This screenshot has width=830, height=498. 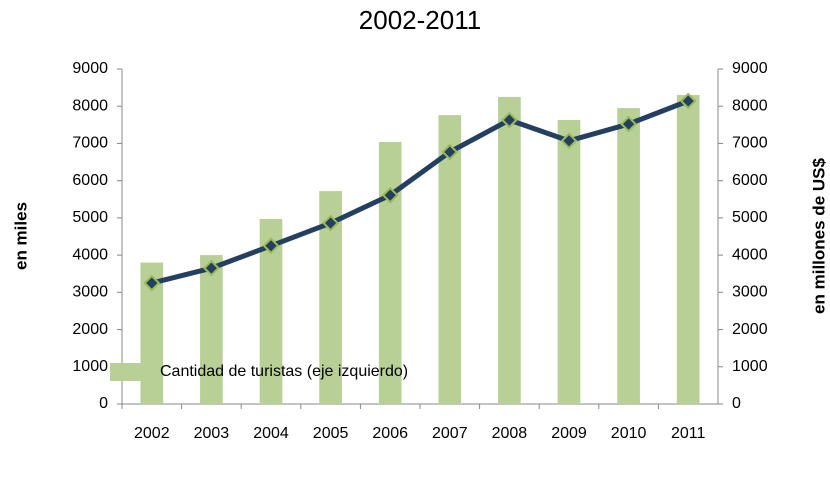 I want to click on y-tick-label: 3000, so click(x=90, y=292).